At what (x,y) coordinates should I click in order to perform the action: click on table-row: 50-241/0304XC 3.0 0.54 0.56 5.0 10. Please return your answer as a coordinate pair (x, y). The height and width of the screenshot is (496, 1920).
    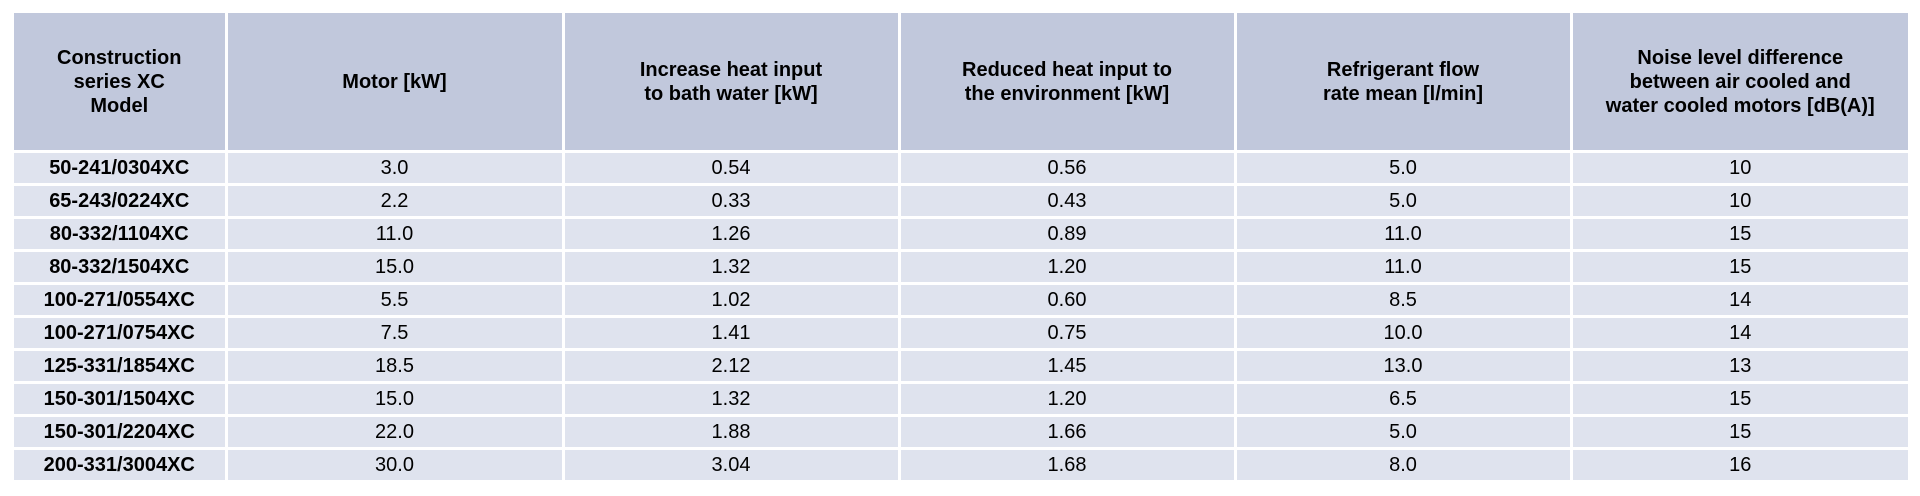
    Looking at the image, I should click on (961, 168).